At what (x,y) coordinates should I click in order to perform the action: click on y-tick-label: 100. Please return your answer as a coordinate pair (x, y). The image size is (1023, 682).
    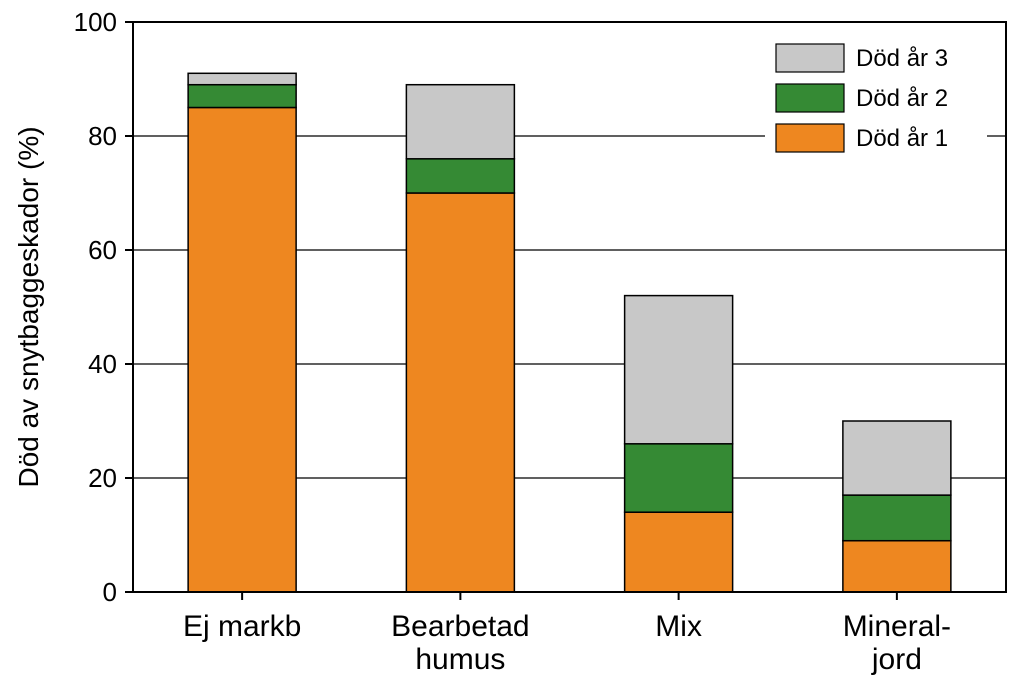
    Looking at the image, I should click on (95, 22).